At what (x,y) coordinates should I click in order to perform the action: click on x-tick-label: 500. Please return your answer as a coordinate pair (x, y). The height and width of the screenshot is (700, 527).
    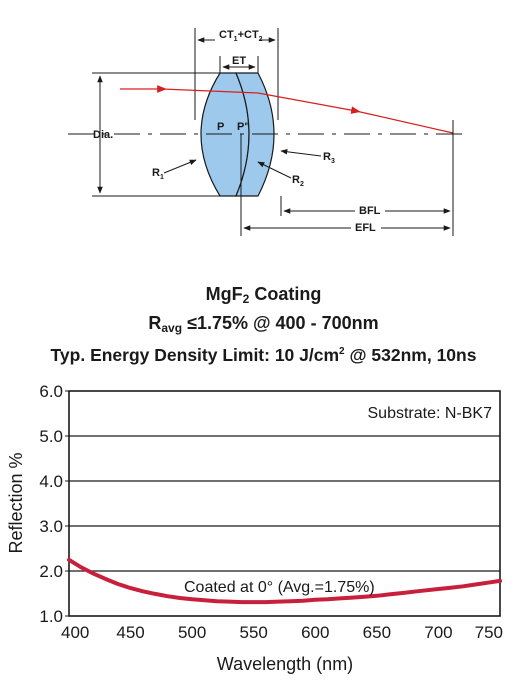
    Looking at the image, I should click on (192, 632).